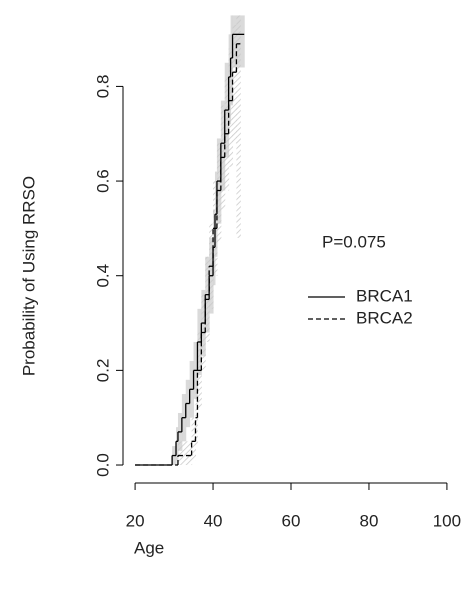 The height and width of the screenshot is (596, 472). What do you see at coordinates (384, 317) in the screenshot?
I see `legend-label: BRCA2` at bounding box center [384, 317].